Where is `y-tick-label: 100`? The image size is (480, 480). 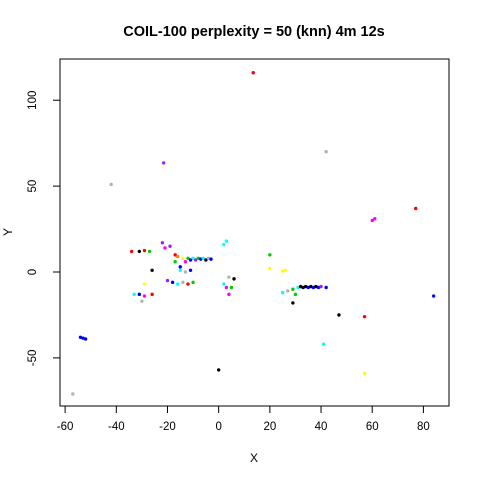
y-tick-label: 100 is located at coordinates (33, 100).